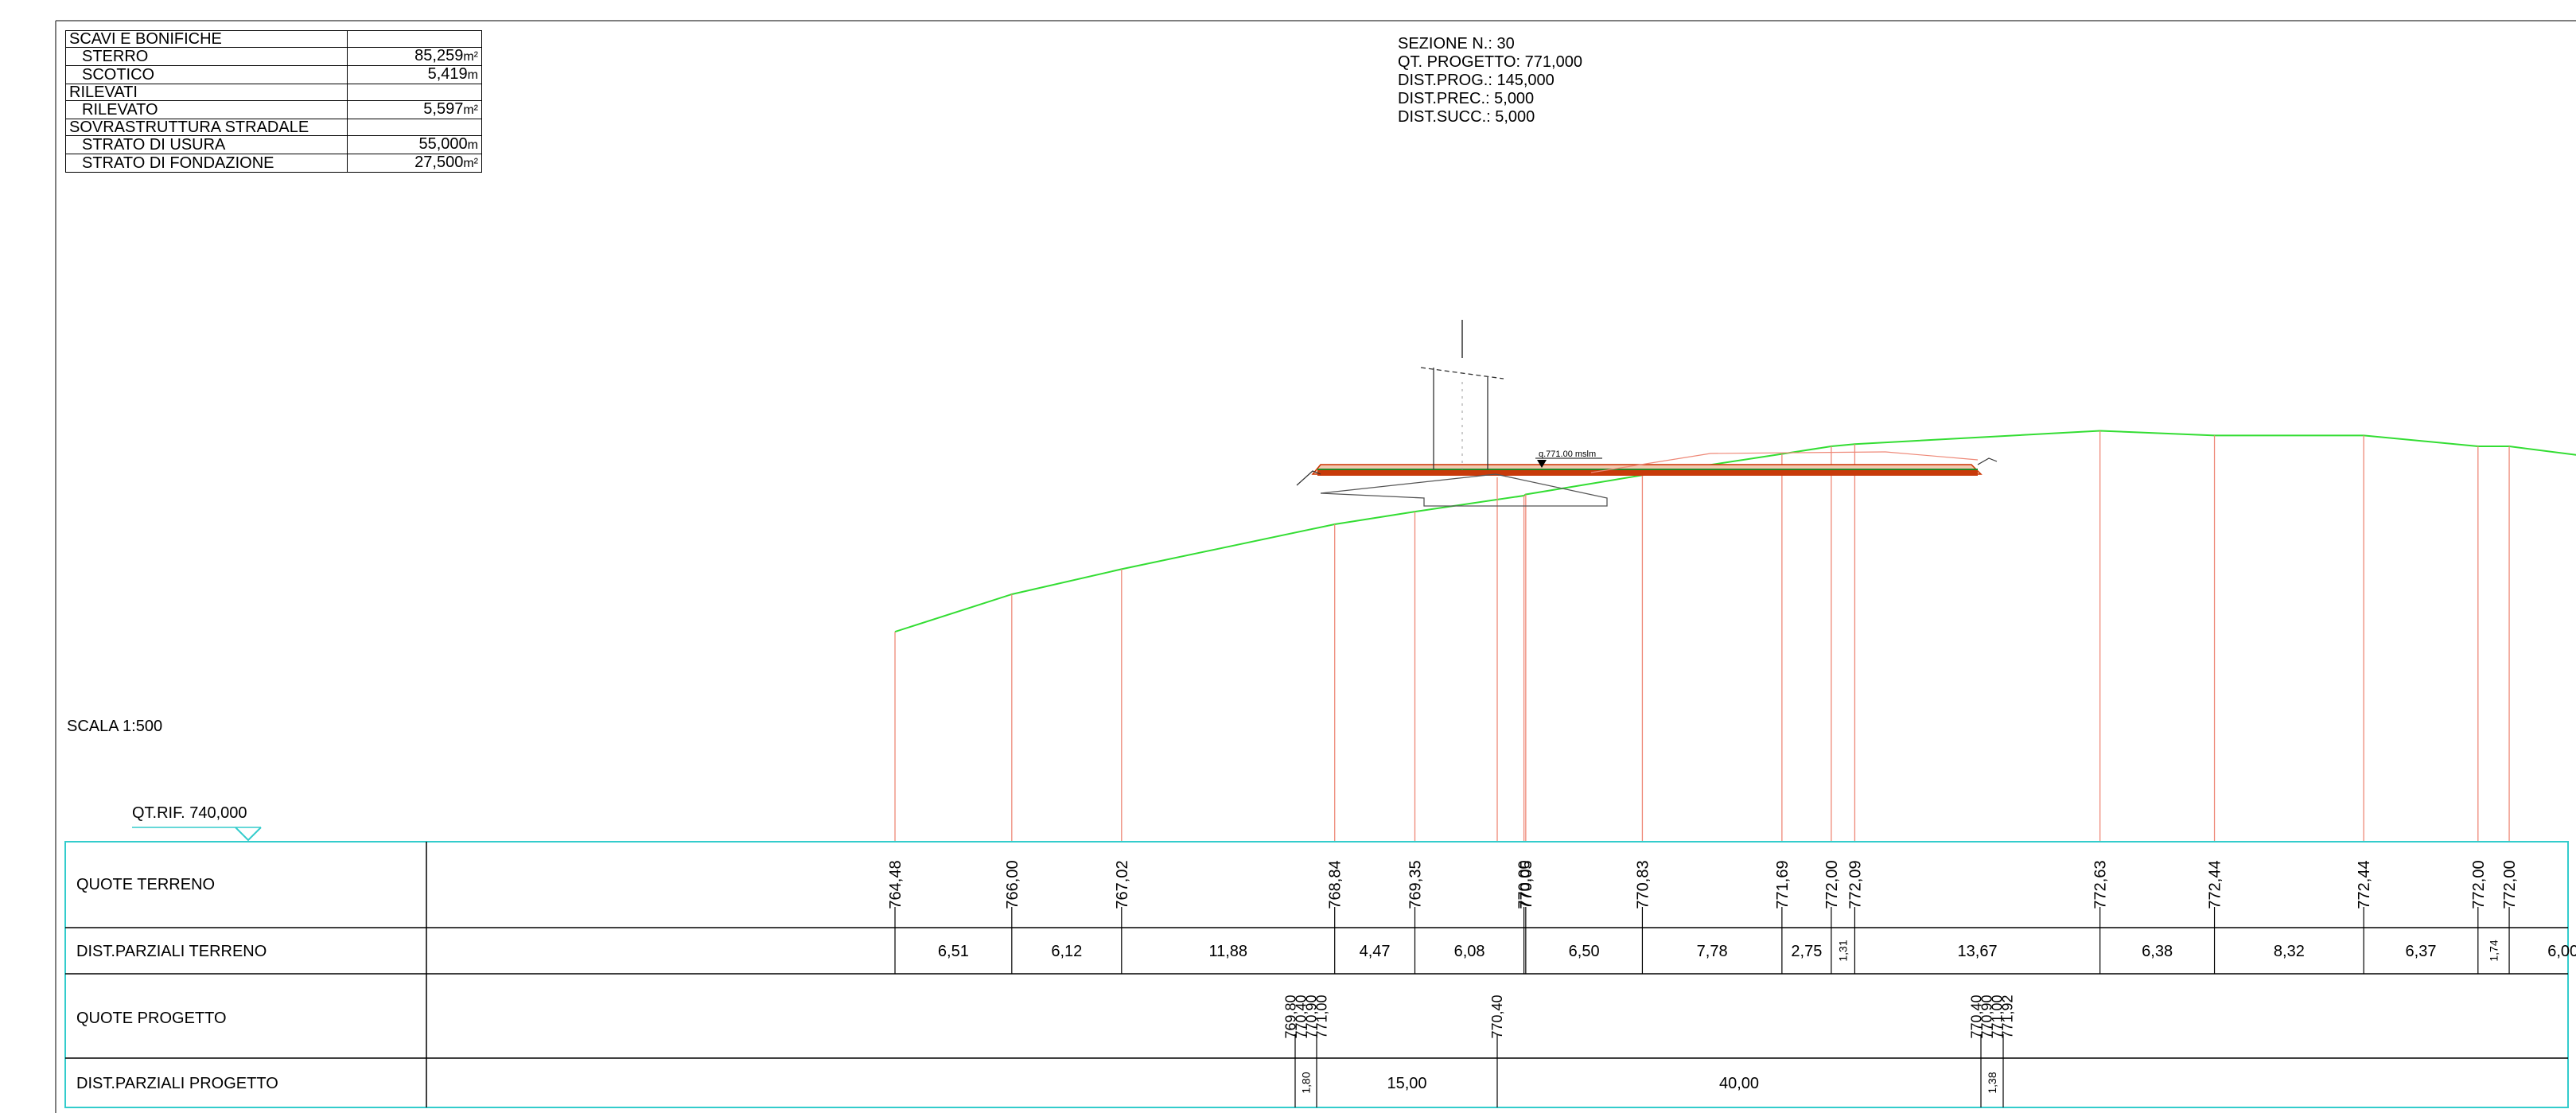  I want to click on terrain-distance-label: 6,50, so click(1585, 952).